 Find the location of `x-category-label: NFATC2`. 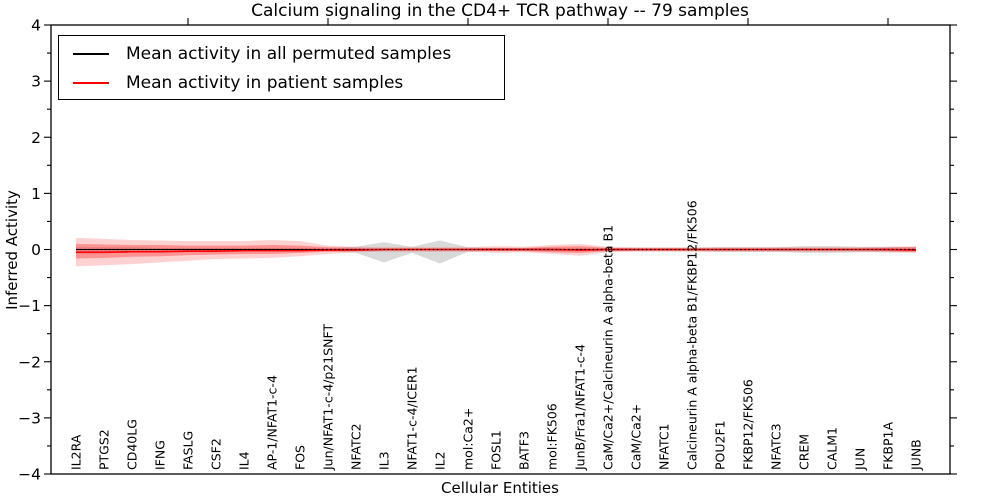

x-category-label: NFATC2 is located at coordinates (356, 446).